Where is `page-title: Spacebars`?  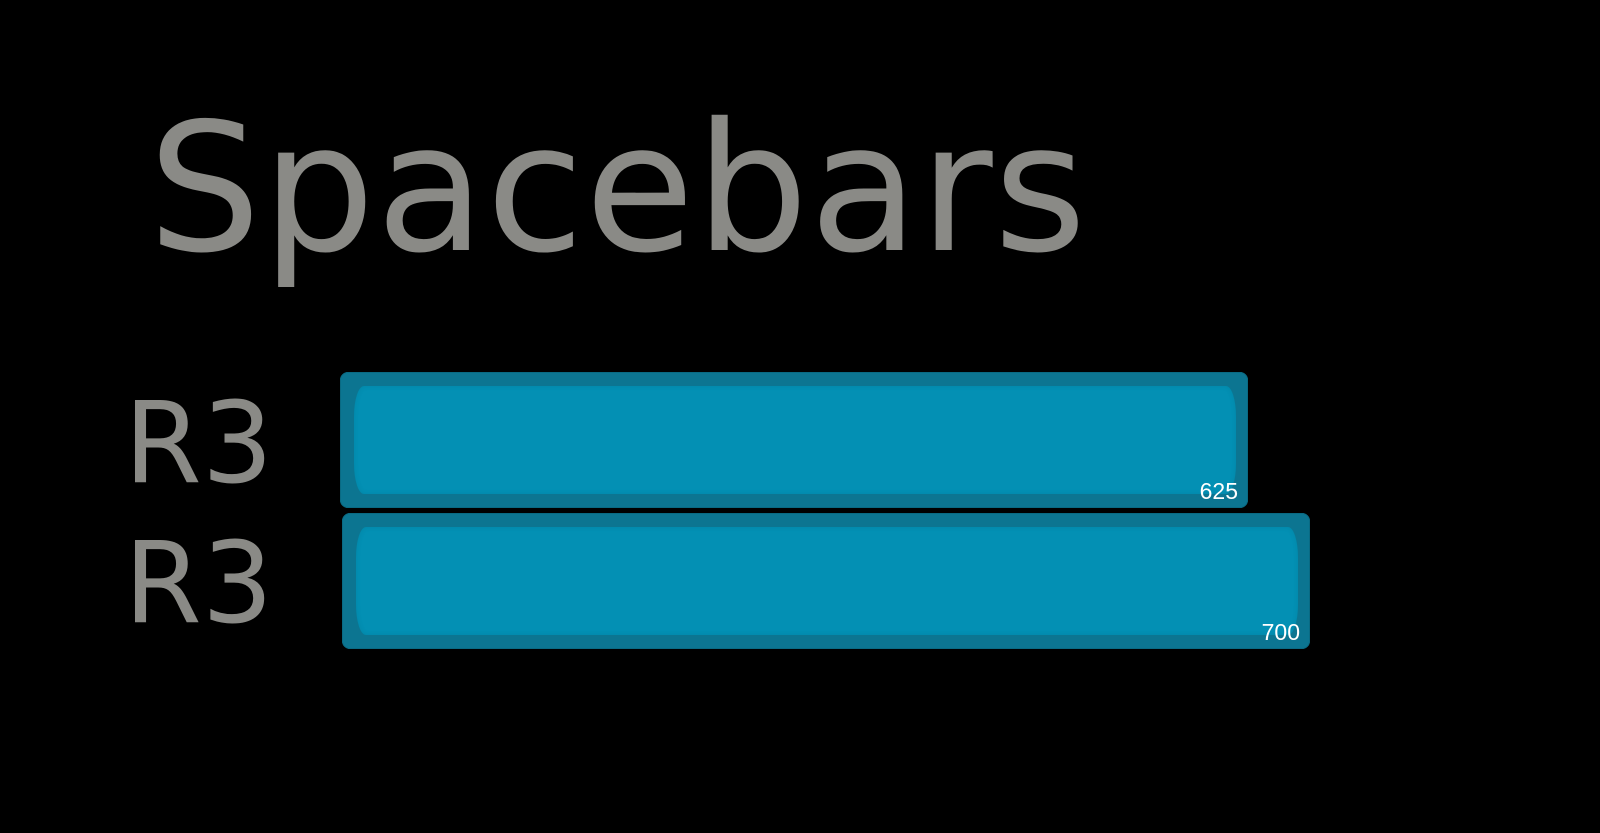 page-title: Spacebars is located at coordinates (618, 188).